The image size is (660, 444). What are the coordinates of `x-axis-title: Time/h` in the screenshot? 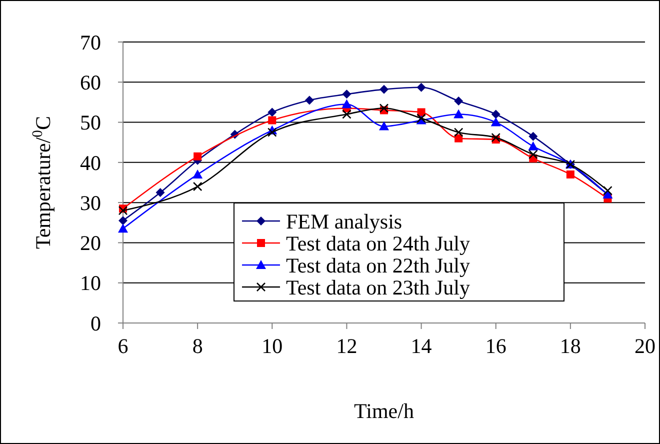 It's located at (384, 411).